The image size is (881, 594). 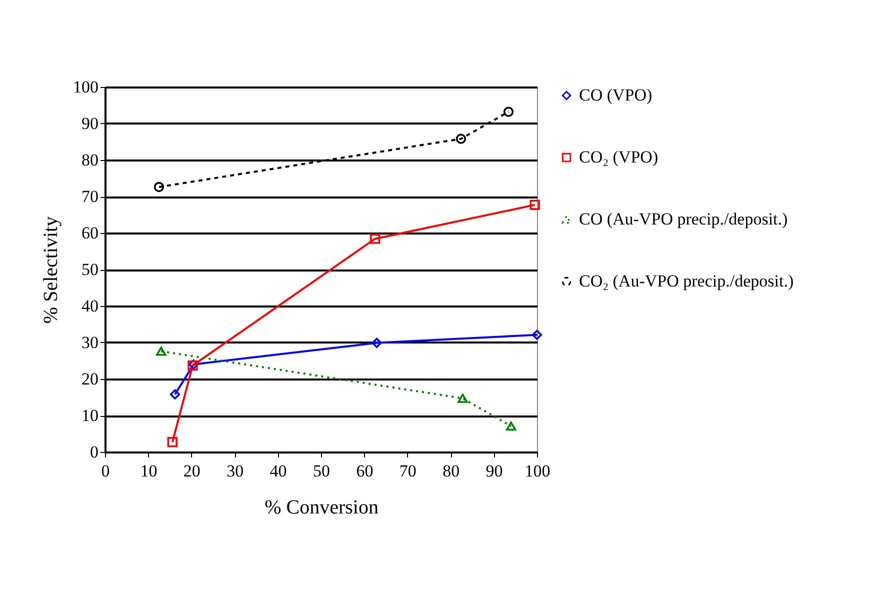 What do you see at coordinates (149, 471) in the screenshot?
I see `x-tick-label: 10` at bounding box center [149, 471].